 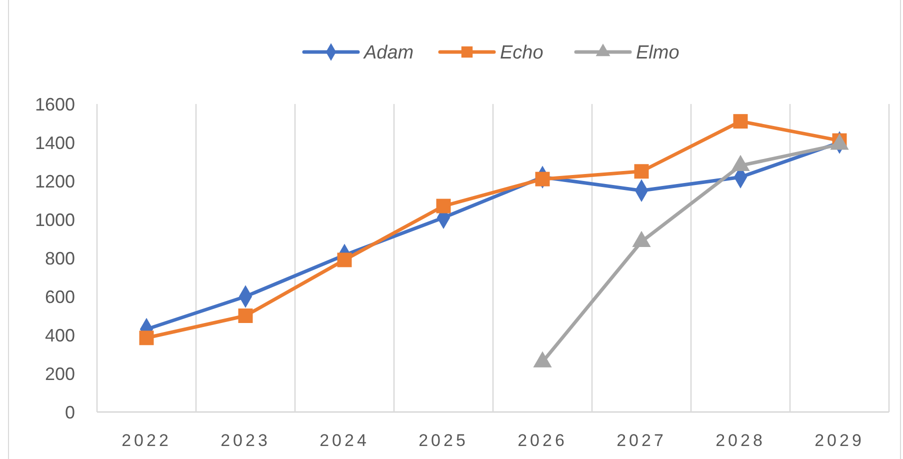 What do you see at coordinates (54, 220) in the screenshot?
I see `y-tick-label: 1000` at bounding box center [54, 220].